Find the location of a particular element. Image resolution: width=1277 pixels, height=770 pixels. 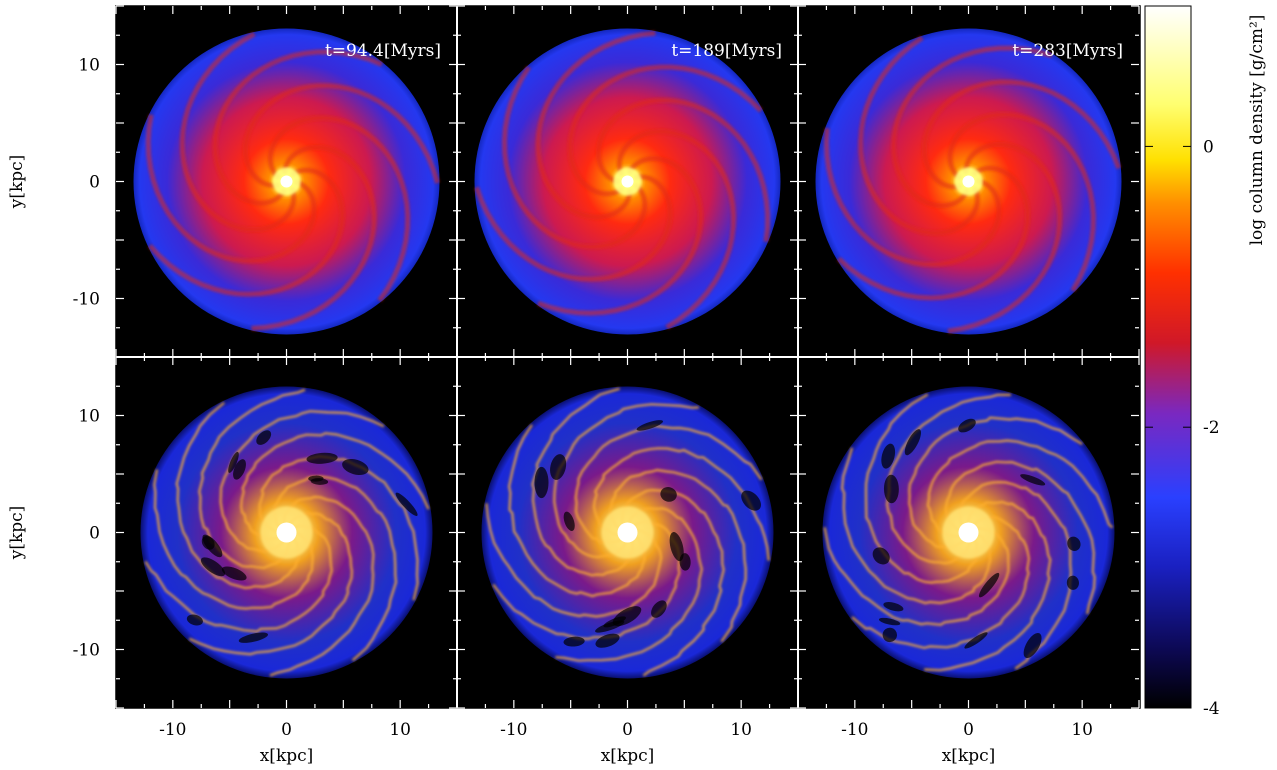

time-label: t=189[Myrs] is located at coordinates (726, 51).